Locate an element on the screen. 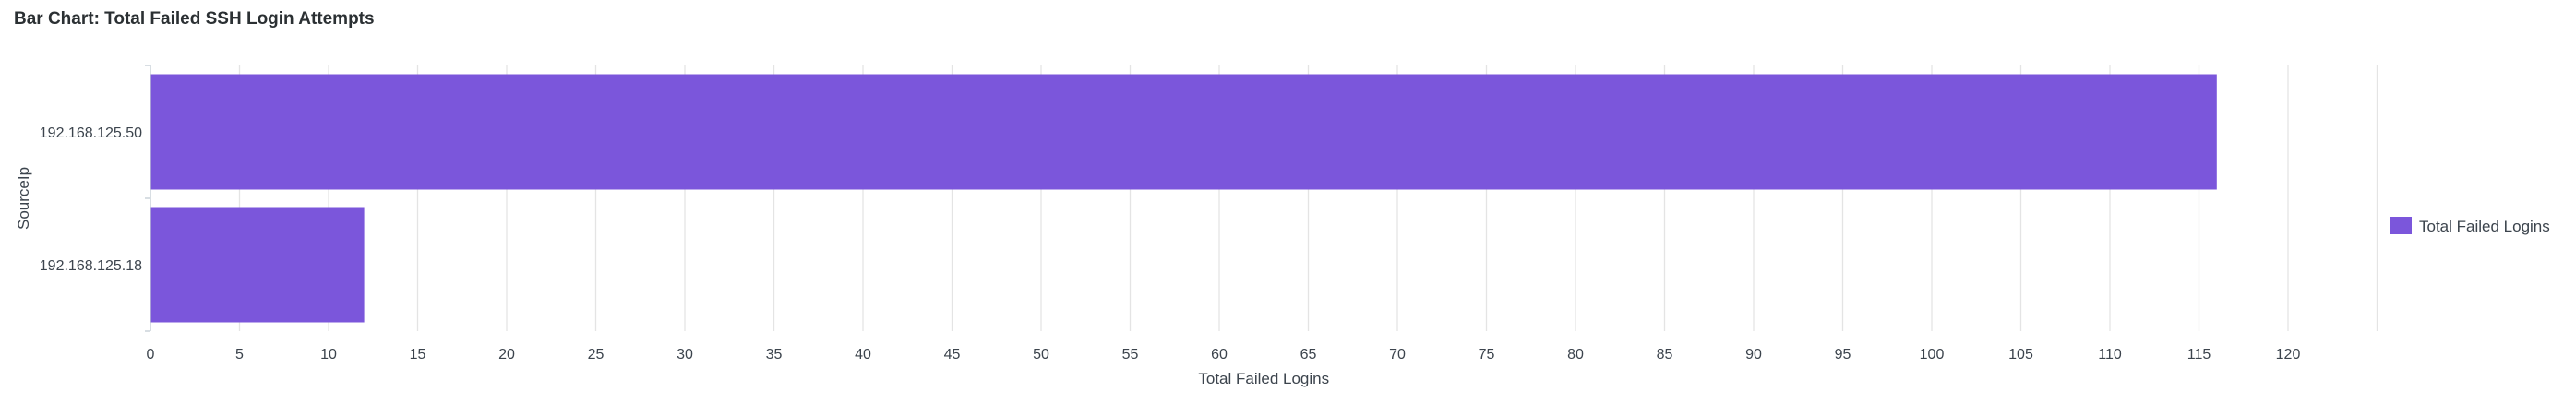 This screenshot has height=404, width=2576. y-tick-label: 192.168.125.50 is located at coordinates (91, 133).